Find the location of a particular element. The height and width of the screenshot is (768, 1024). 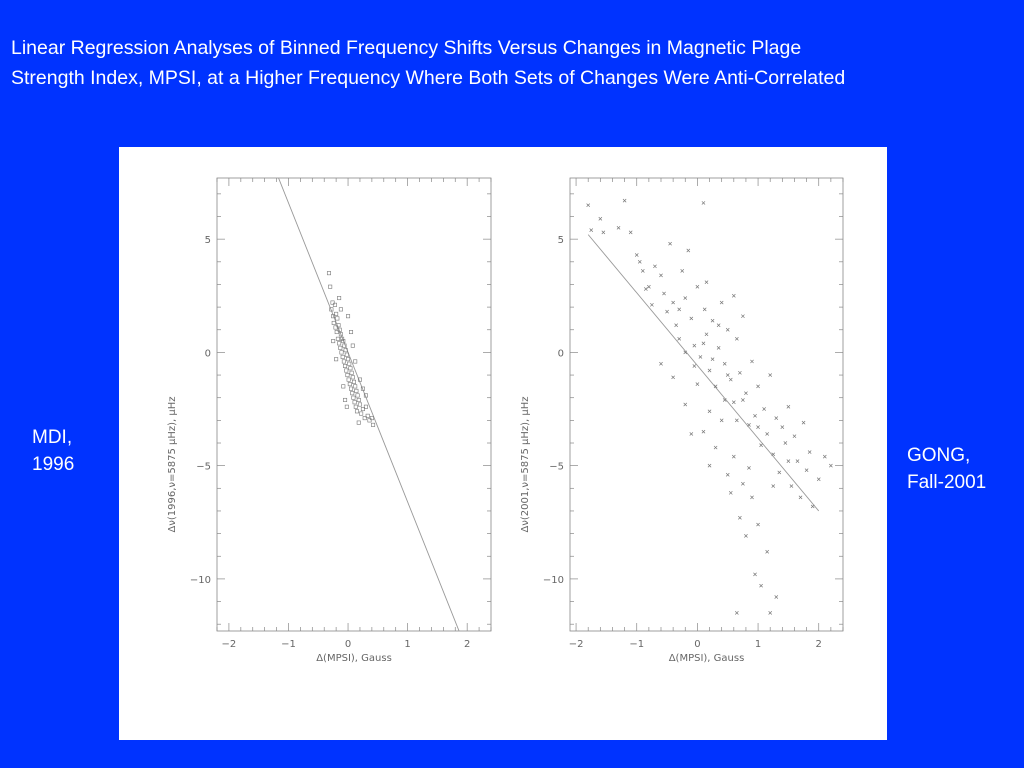

mdi-label-line-1: MDI, is located at coordinates (52, 437).